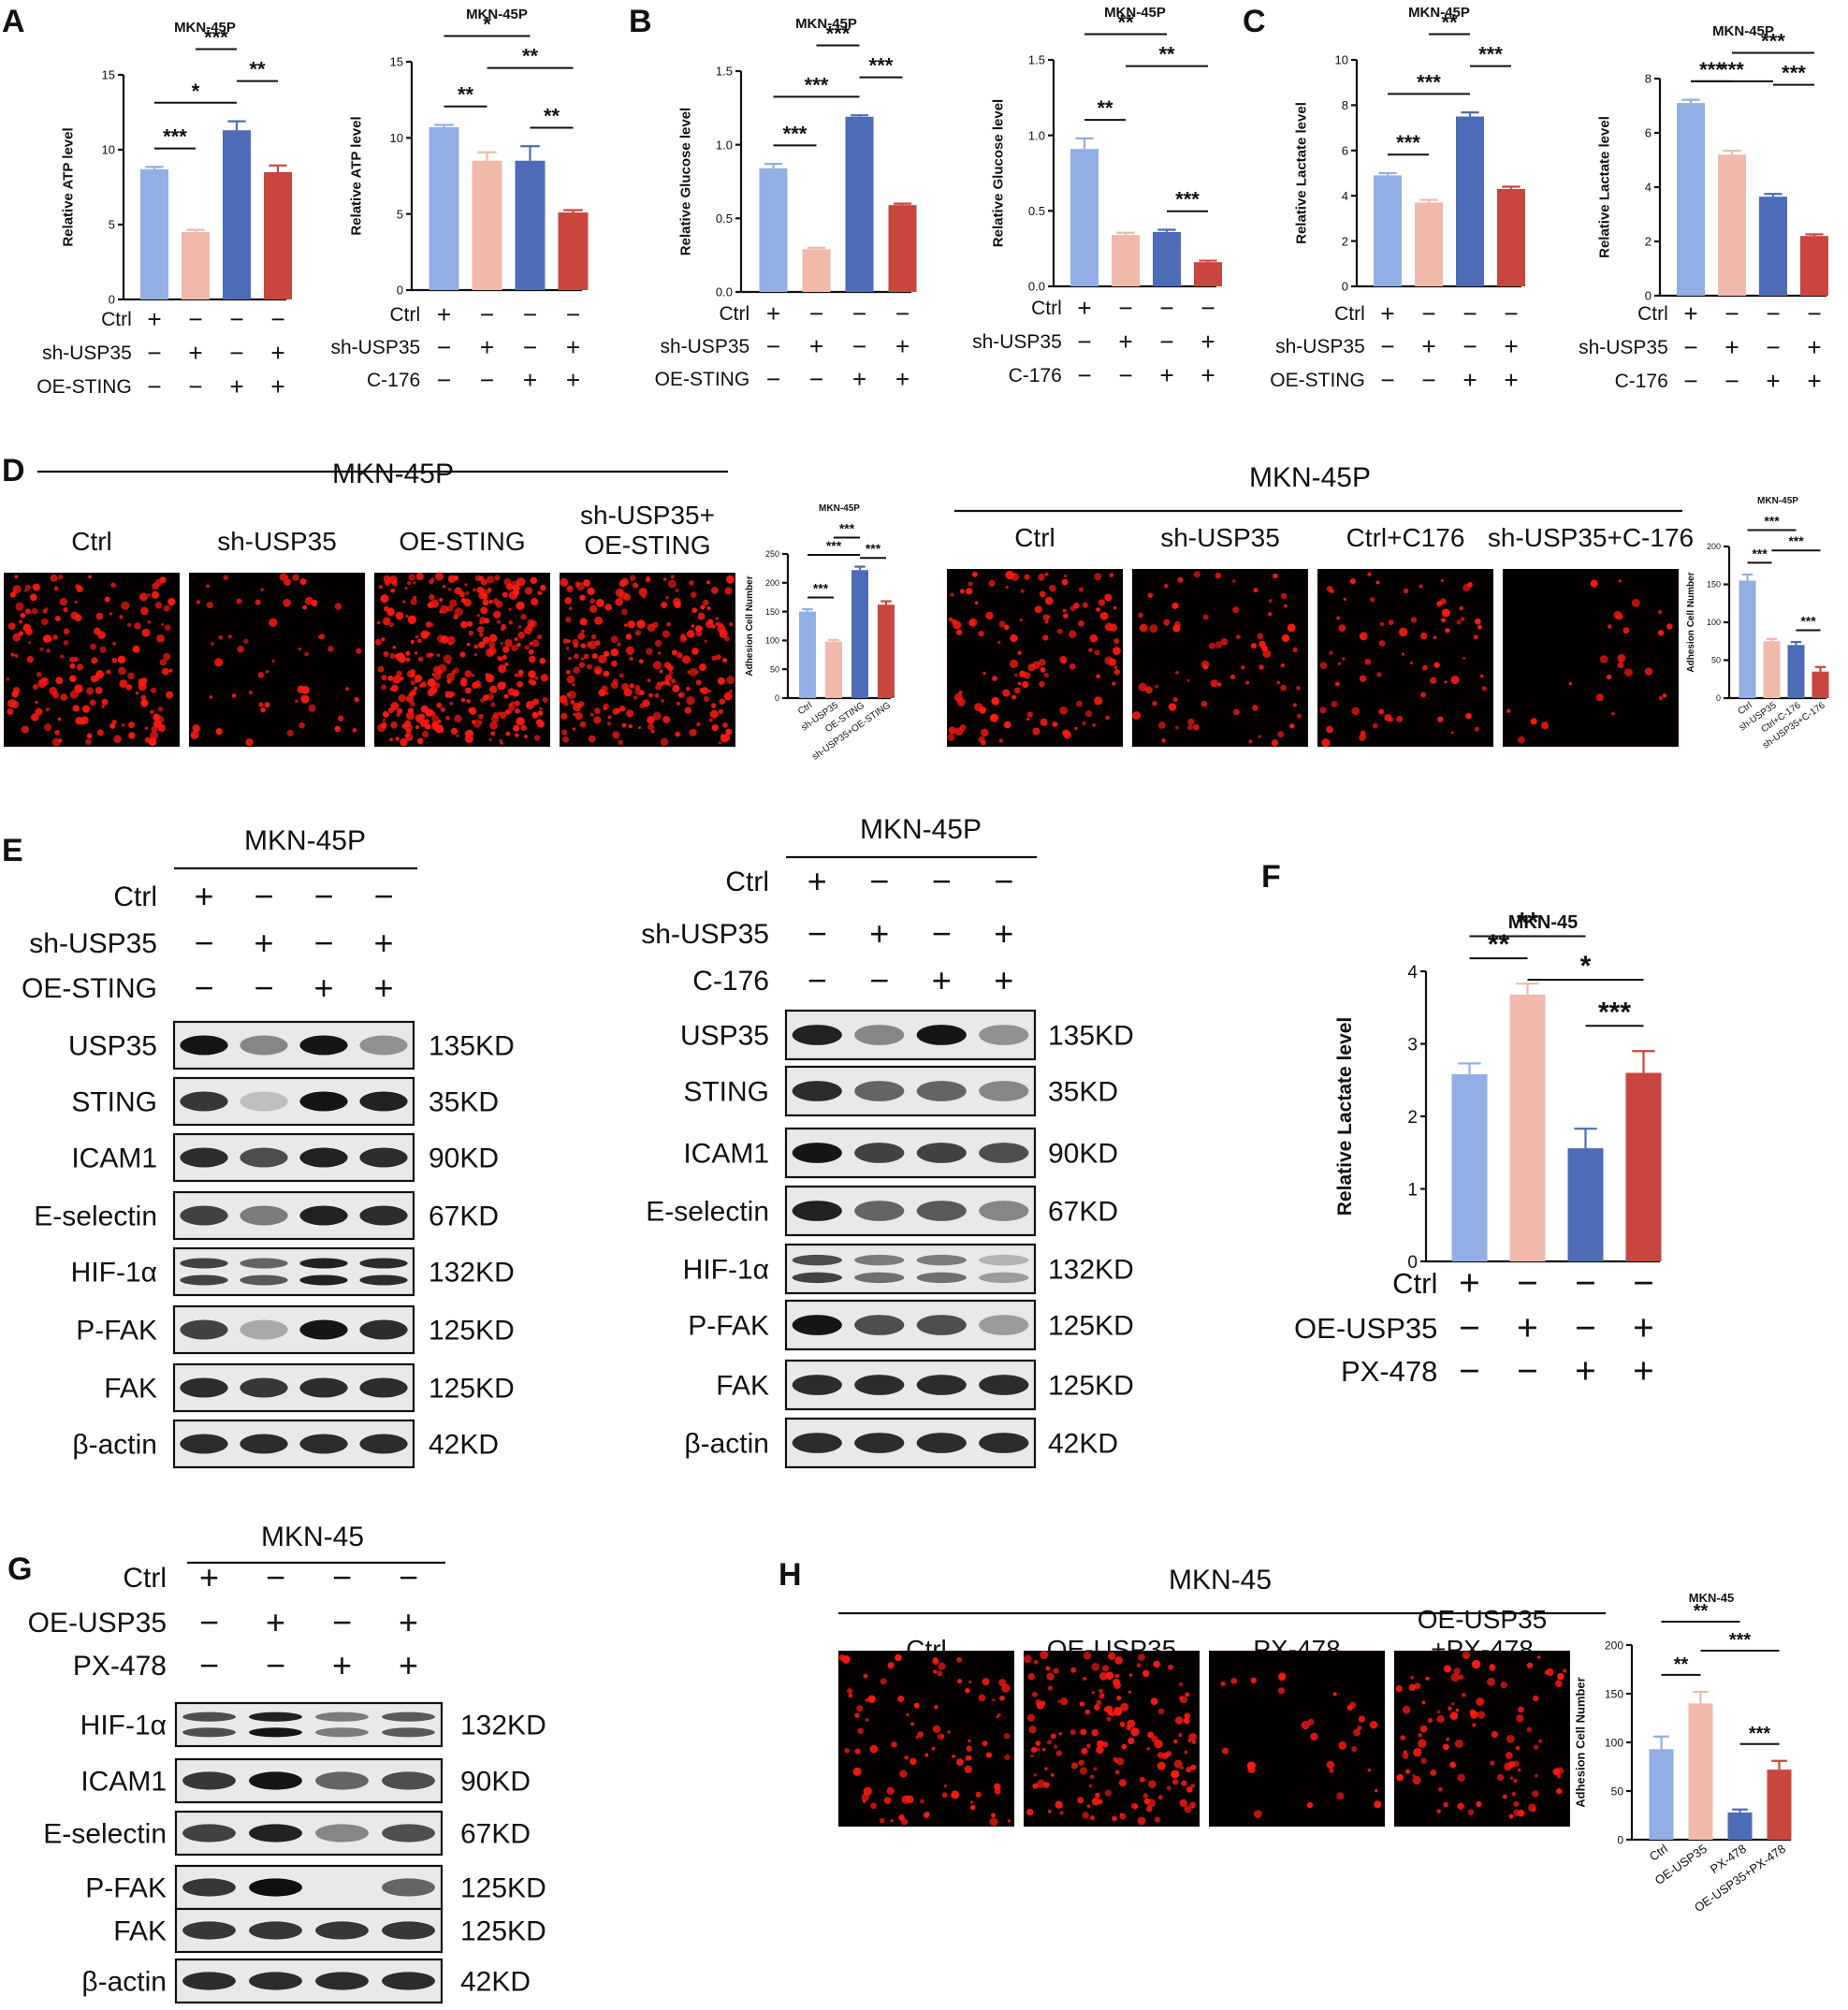  I want to click on protein-label: HIF-1α, so click(114, 1273).